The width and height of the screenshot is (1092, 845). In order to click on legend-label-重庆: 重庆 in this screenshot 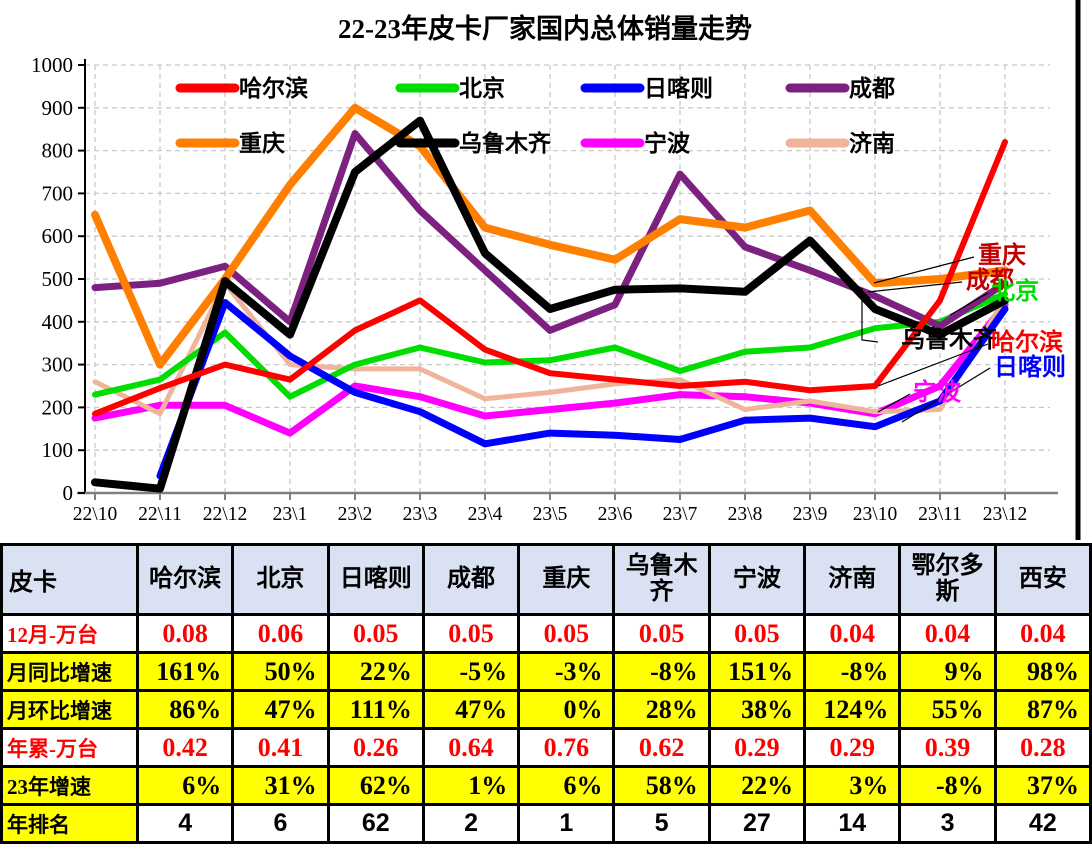, I will do `click(262, 143)`.